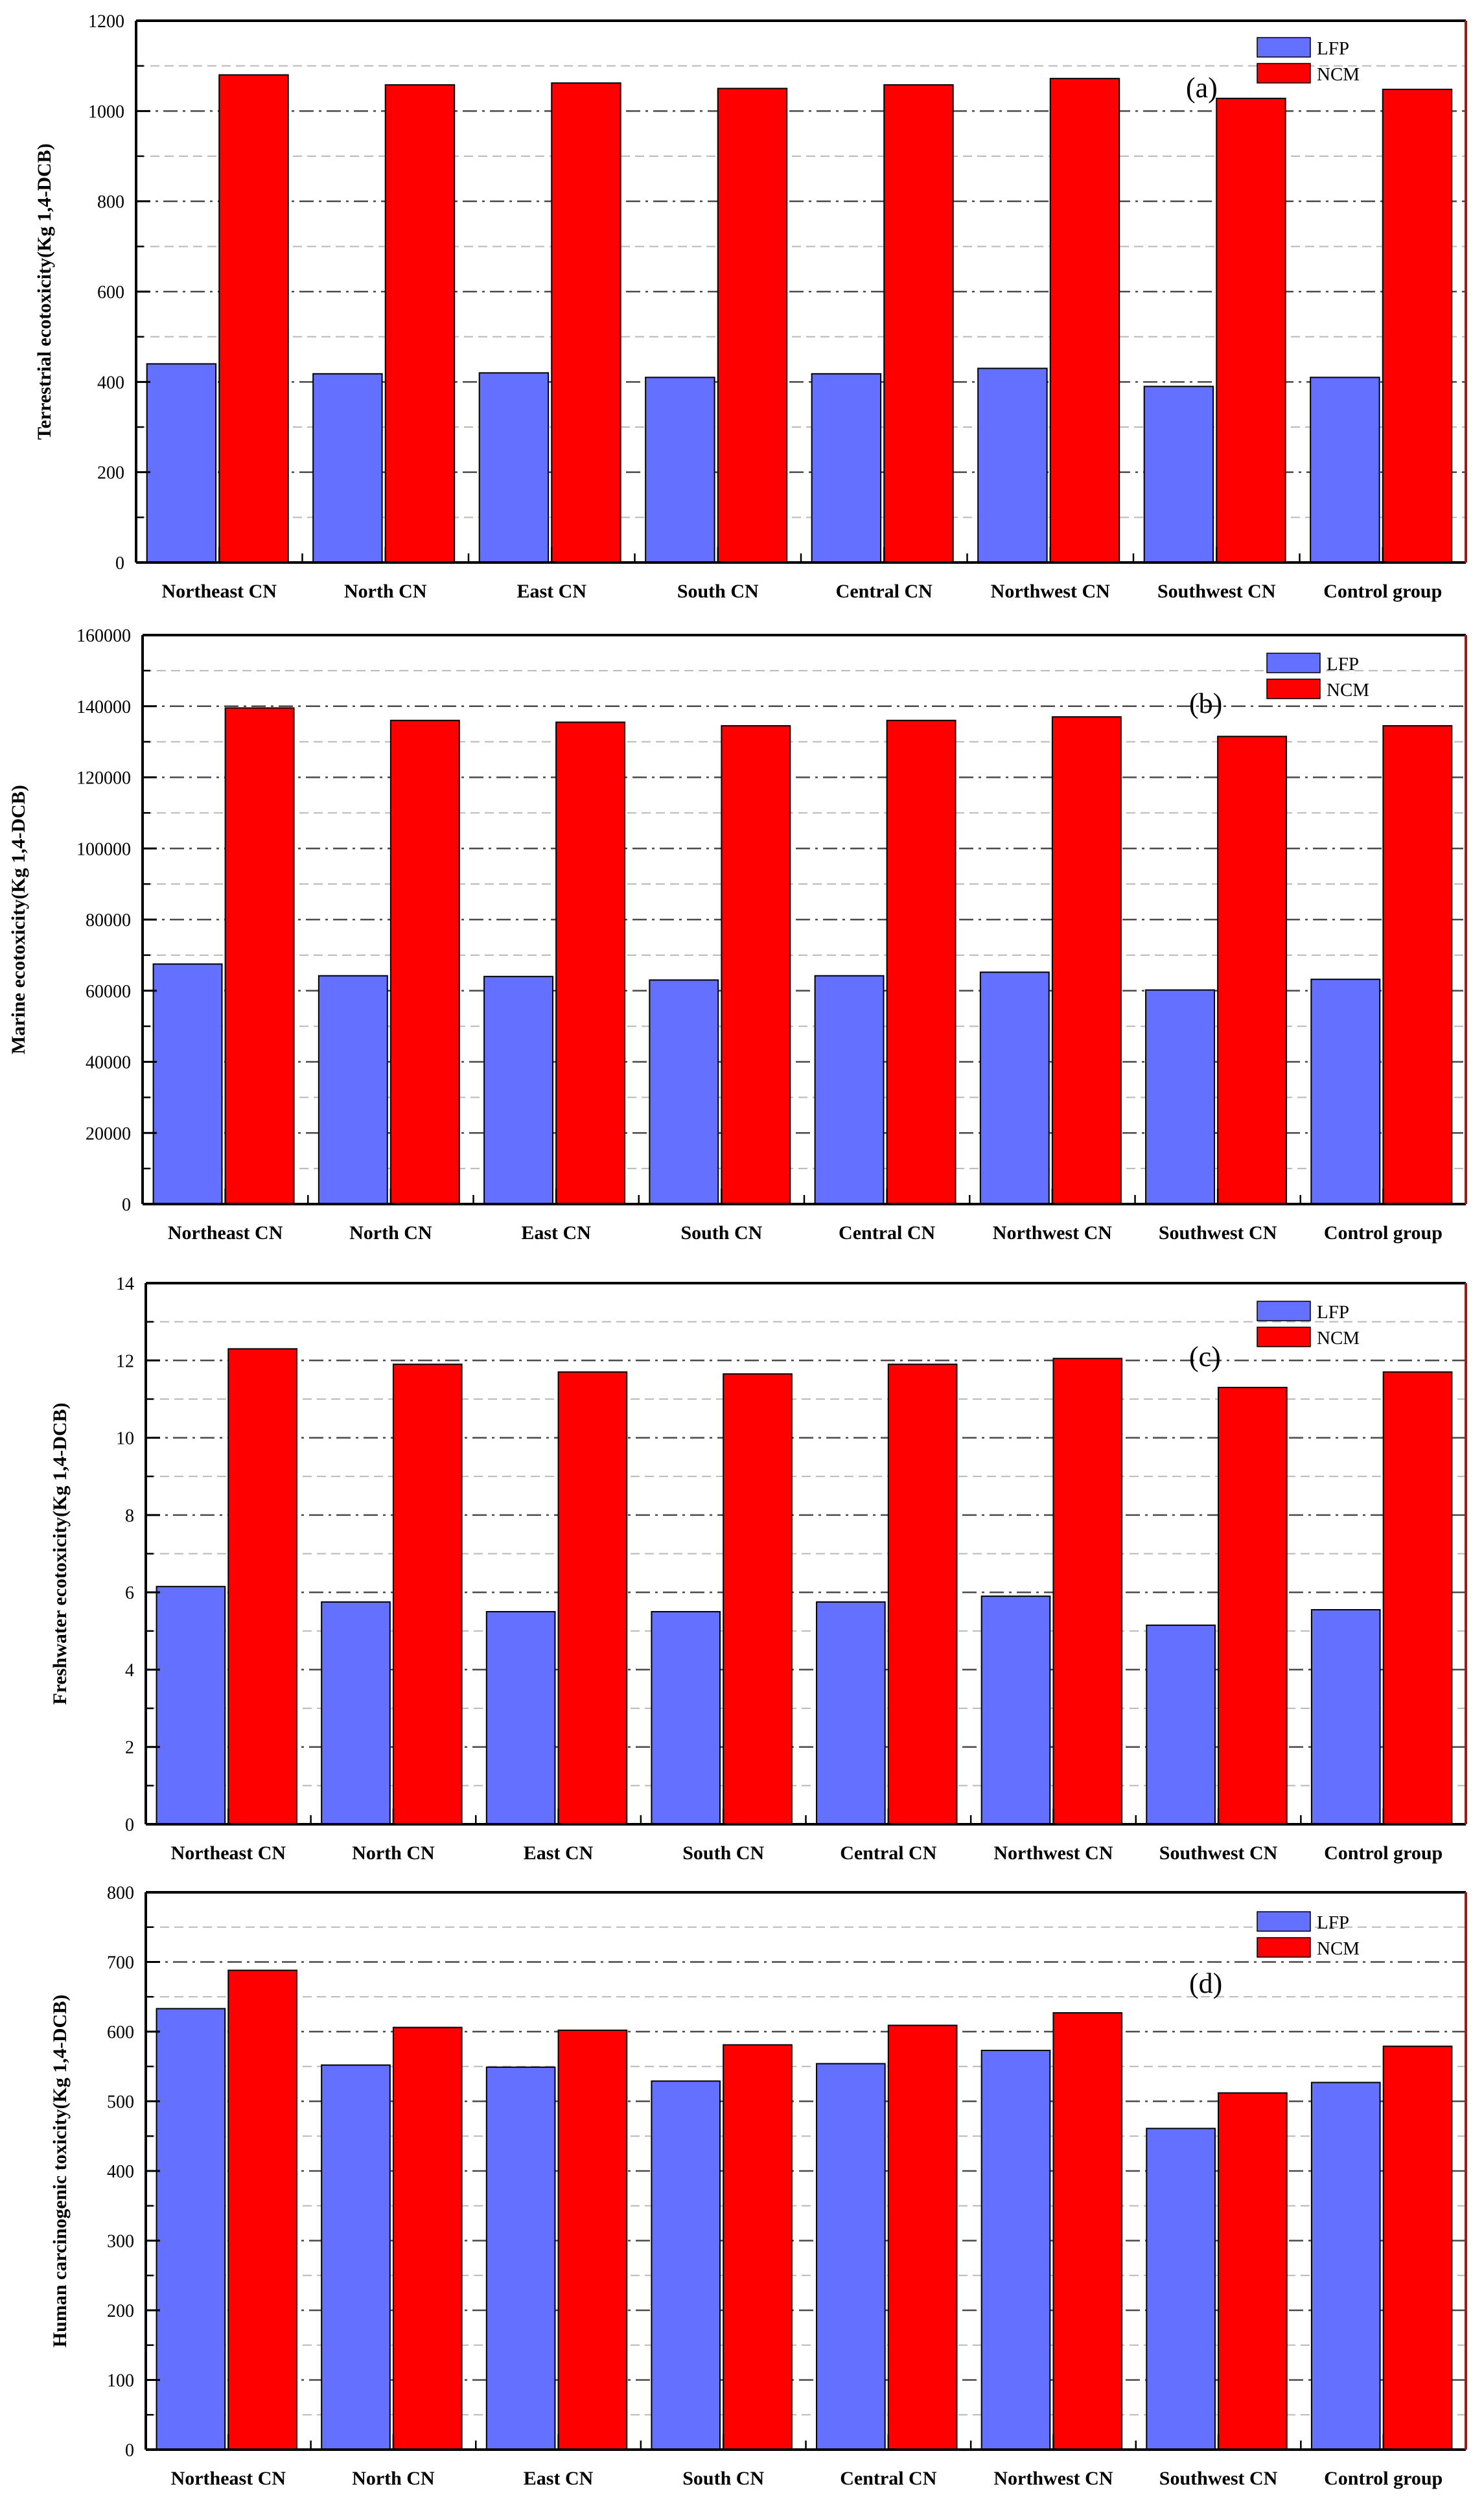  What do you see at coordinates (18, 919) in the screenshot?
I see `y-axis-title: Marine ecotoxicity(Kg 1,4-DCB)` at bounding box center [18, 919].